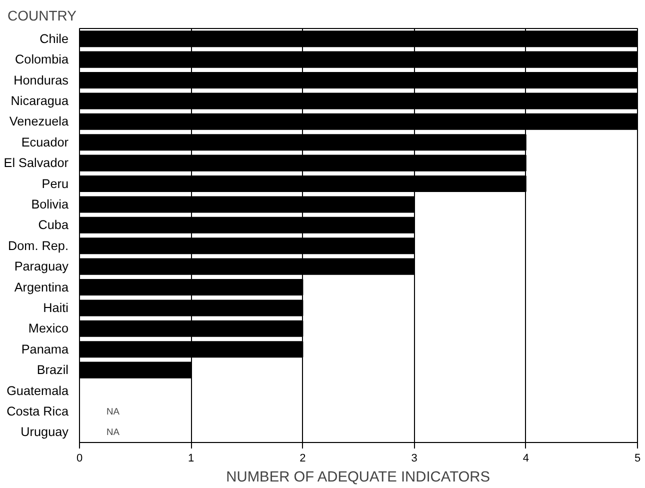 This screenshot has height=488, width=645. What do you see at coordinates (36, 163) in the screenshot?
I see `y-tick-label: El Salvador` at bounding box center [36, 163].